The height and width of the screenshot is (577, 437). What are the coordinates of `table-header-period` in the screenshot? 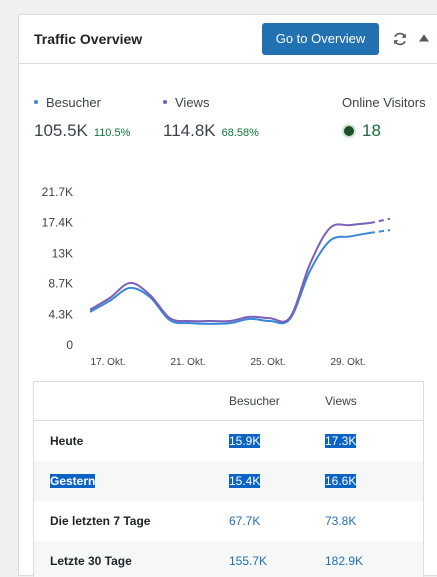 It's located at (131, 401).